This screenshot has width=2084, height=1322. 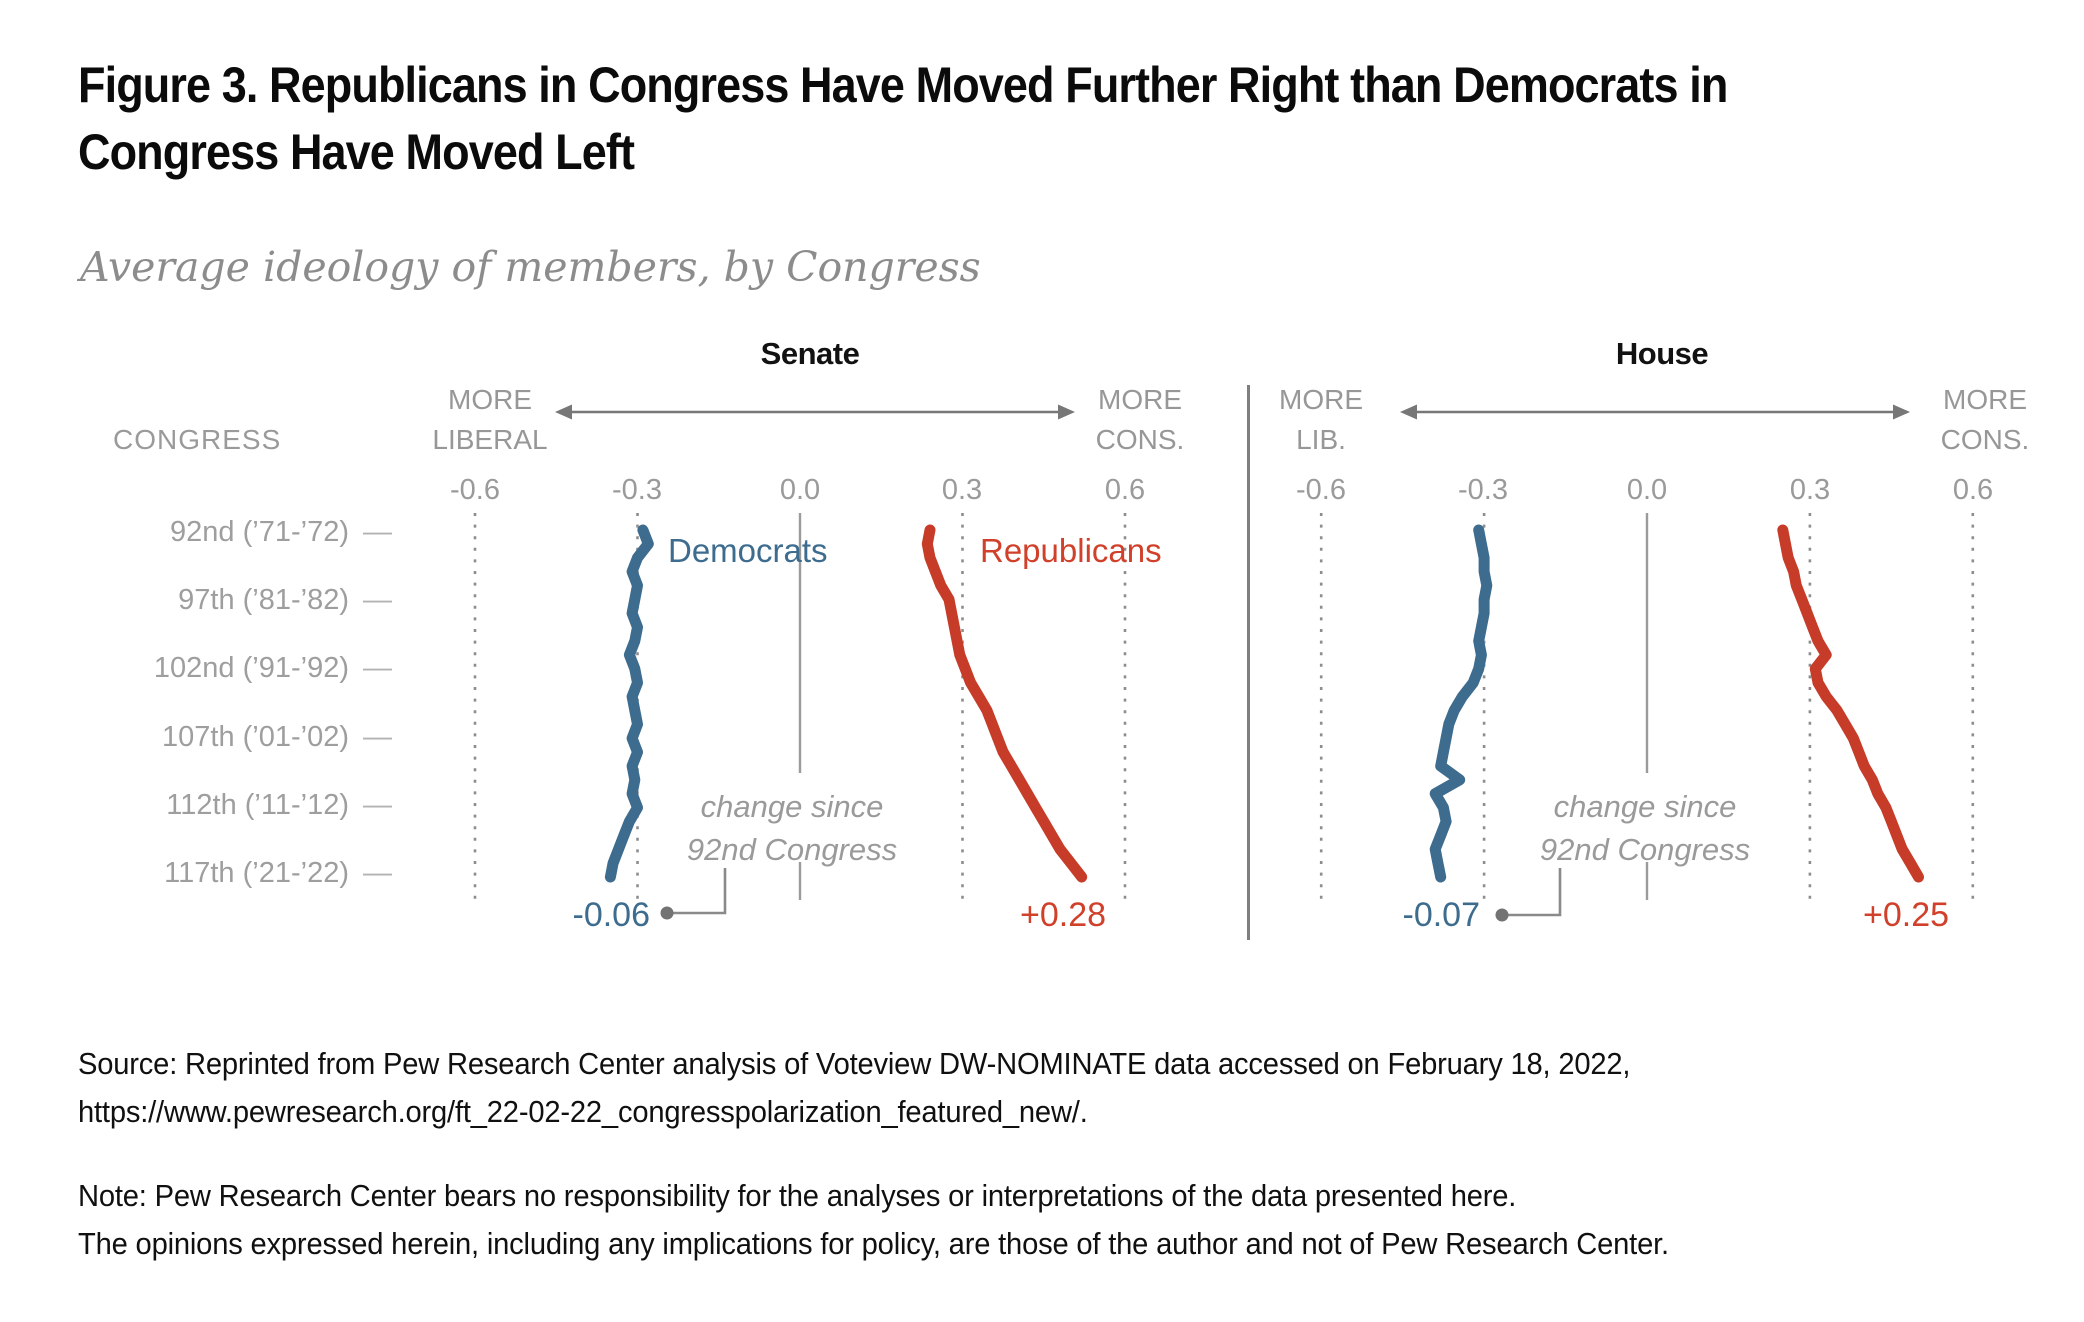 I want to click on congress-row: 97th (’81-’82) —, so click(x=236, y=600).